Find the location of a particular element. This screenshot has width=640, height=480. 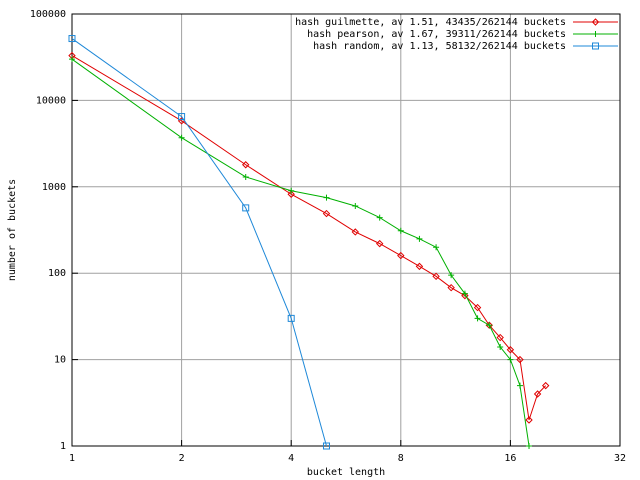

x-tick-label: 32 is located at coordinates (620, 458).